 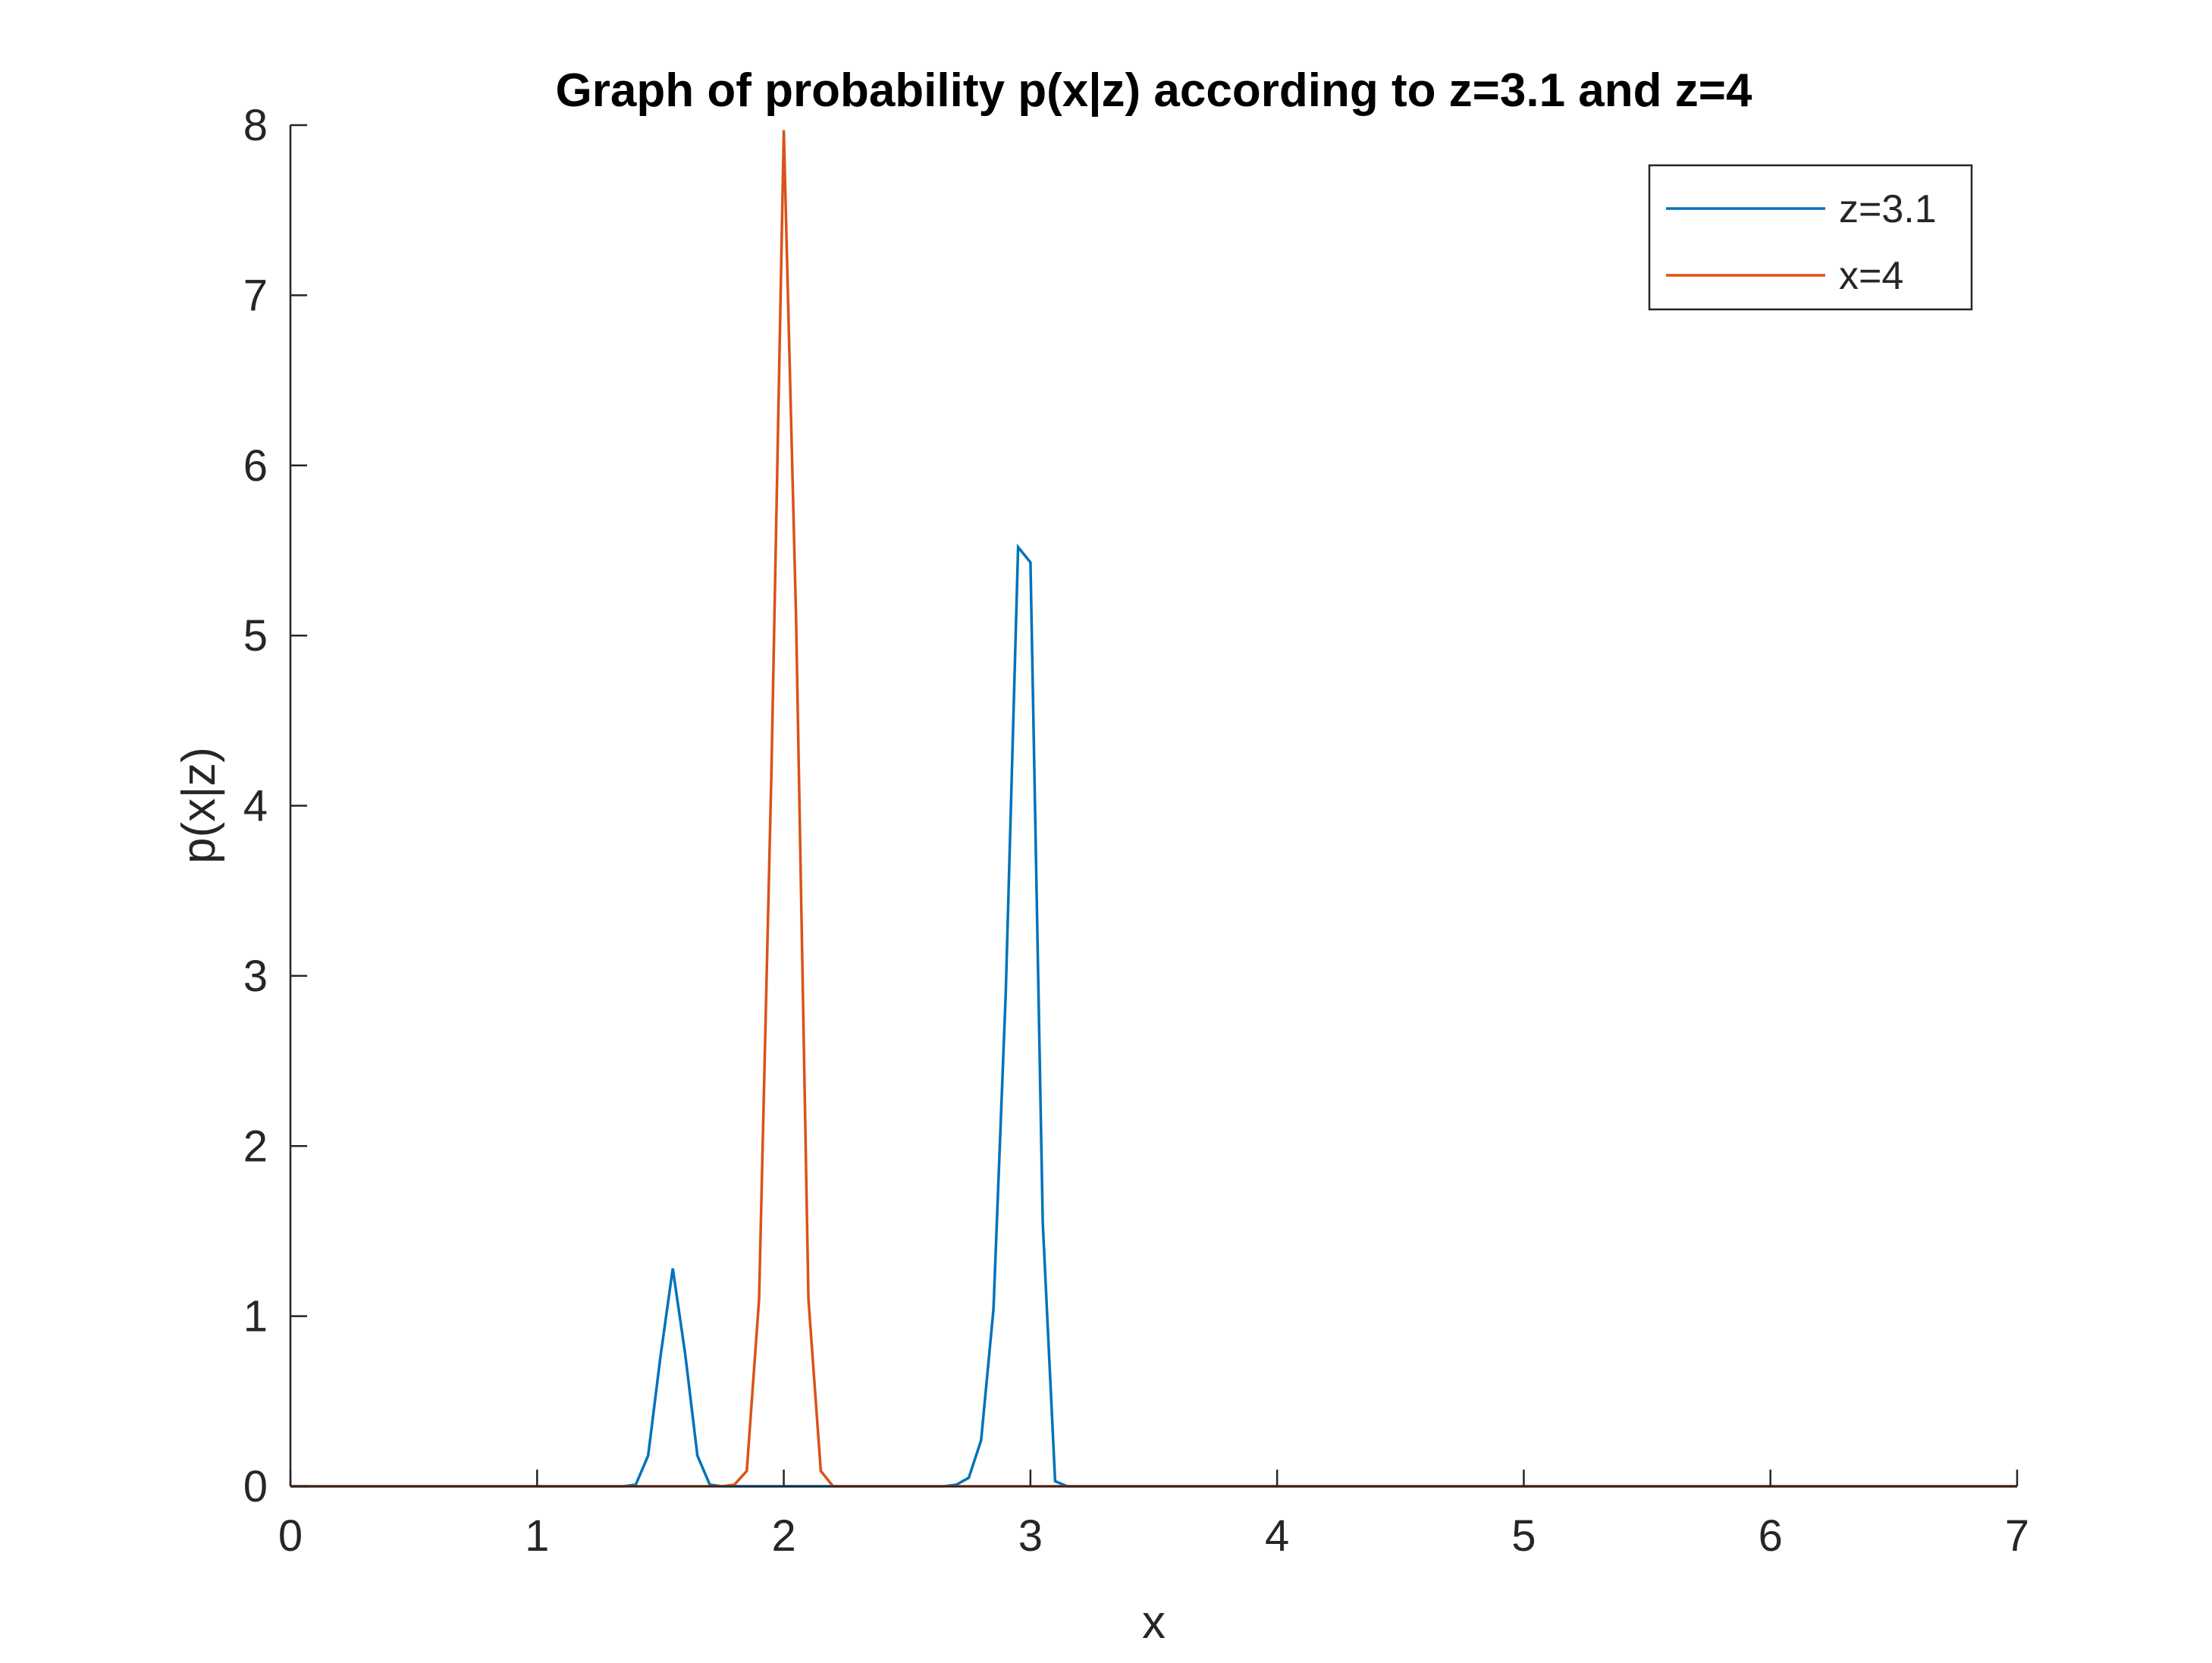 I want to click on x-tick-label: 1, so click(x=537, y=1536).